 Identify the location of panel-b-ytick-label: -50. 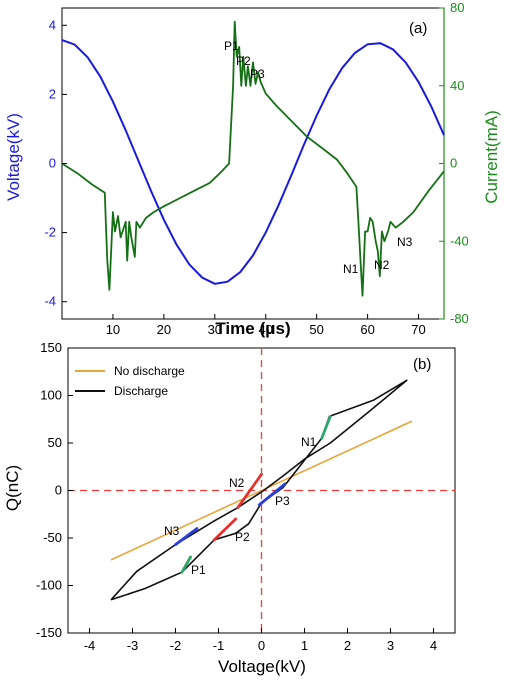
(52, 537).